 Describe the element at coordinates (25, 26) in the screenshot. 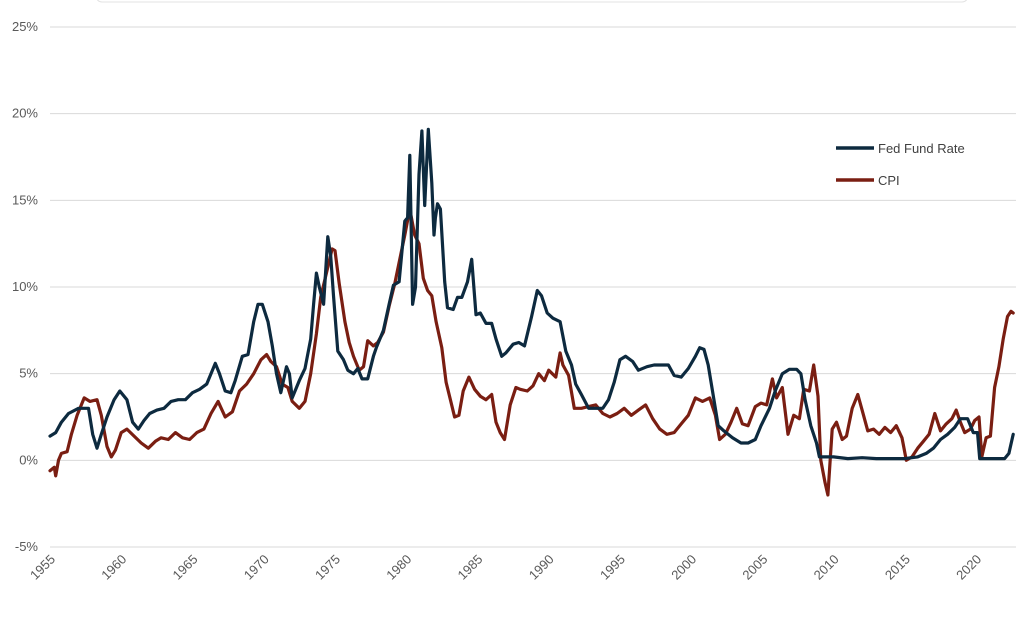

I see `y-tick-label: 25%` at that location.